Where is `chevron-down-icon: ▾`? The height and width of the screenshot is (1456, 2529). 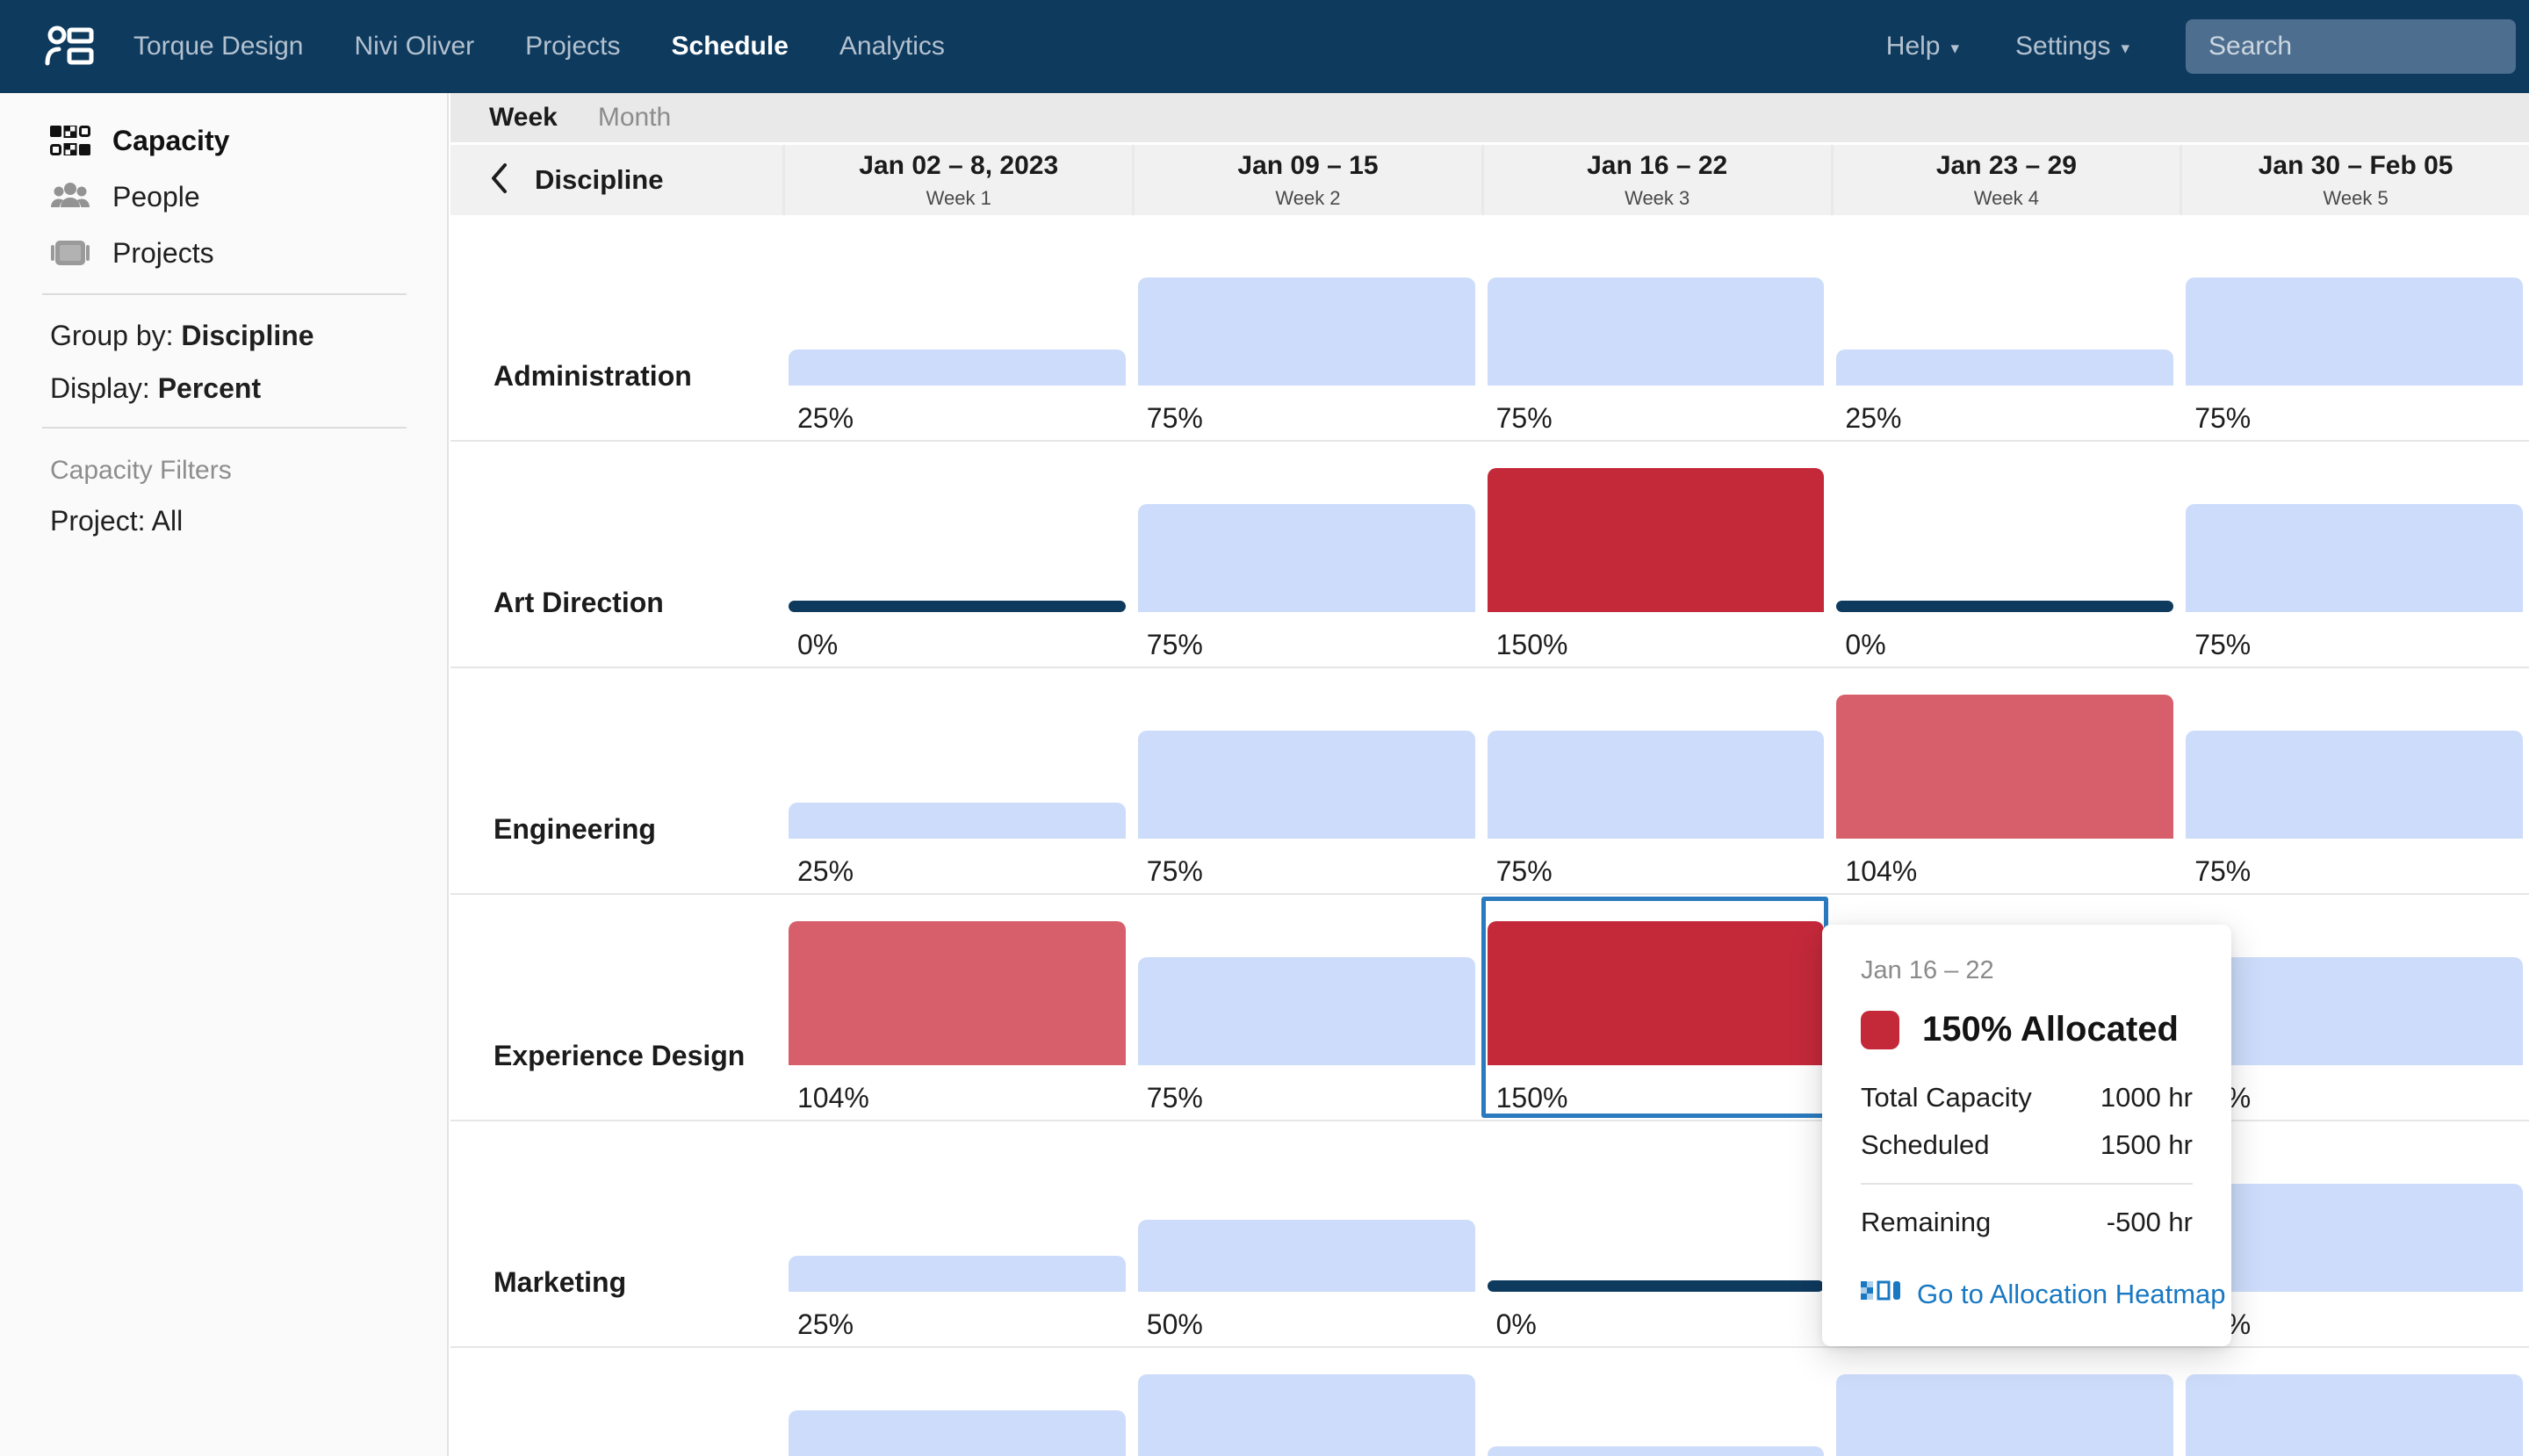
chevron-down-icon: ▾ is located at coordinates (2125, 48).